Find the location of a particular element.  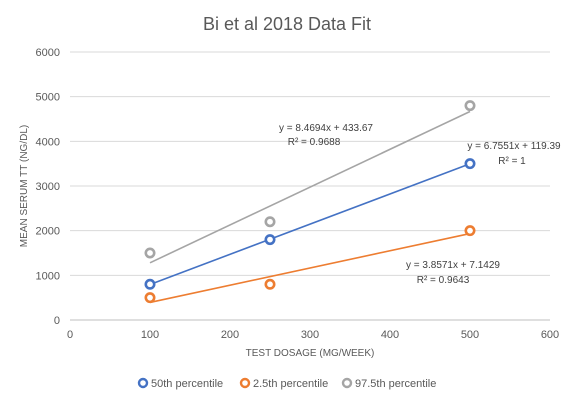

x-tick-label: 300 is located at coordinates (310, 335).